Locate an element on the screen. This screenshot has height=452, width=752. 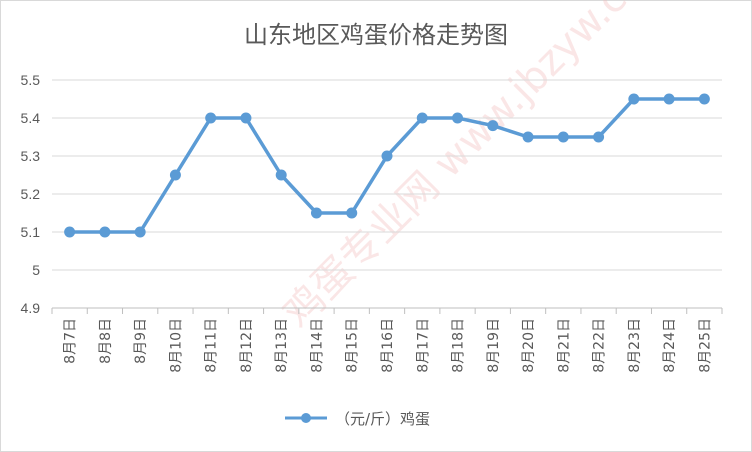
y-tick-label: 5.1 is located at coordinates (31, 232).